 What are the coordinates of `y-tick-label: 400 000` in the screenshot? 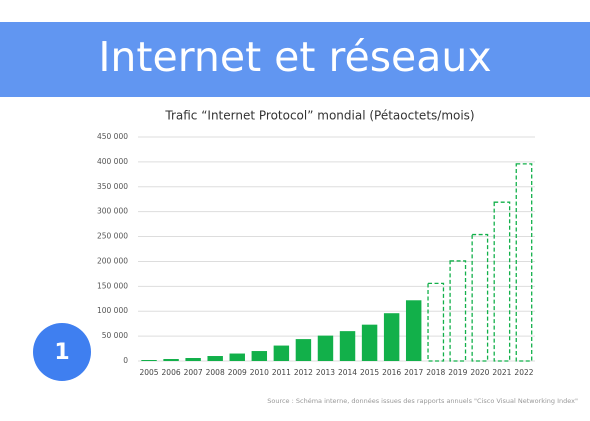 It's located at (112, 161).